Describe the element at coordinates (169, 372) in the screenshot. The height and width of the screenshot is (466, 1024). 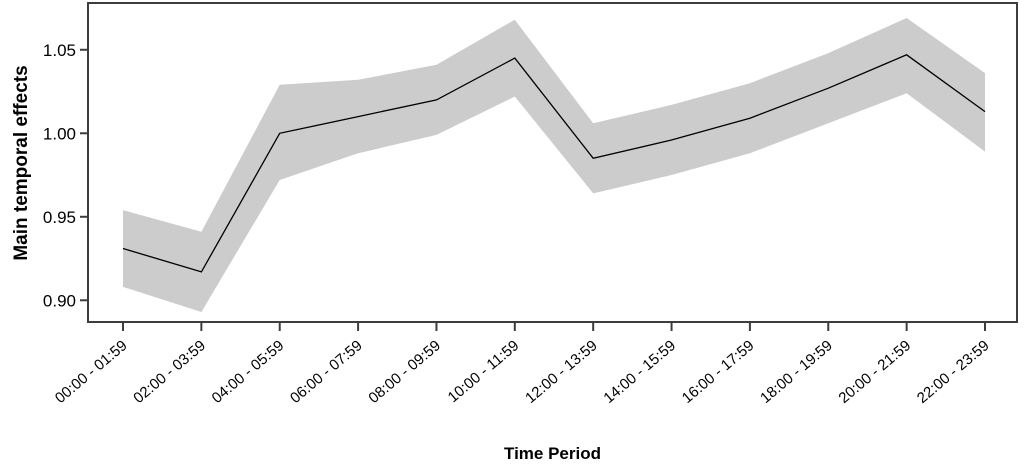
I see `x-tick-label: 02:00 - 03:59` at that location.